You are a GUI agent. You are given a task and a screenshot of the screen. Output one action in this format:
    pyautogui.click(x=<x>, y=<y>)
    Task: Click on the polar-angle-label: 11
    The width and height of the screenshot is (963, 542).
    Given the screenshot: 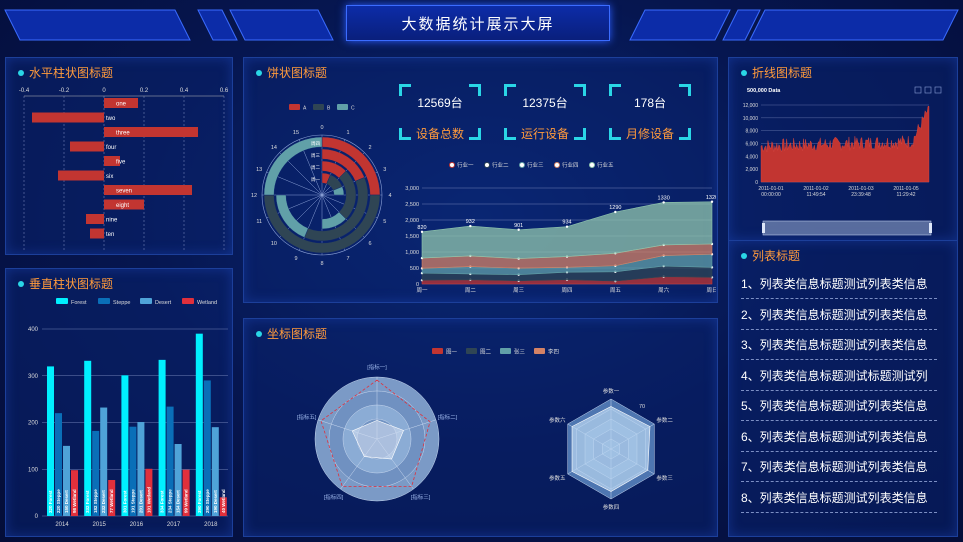 What is the action you would take?
    pyautogui.click(x=259, y=222)
    